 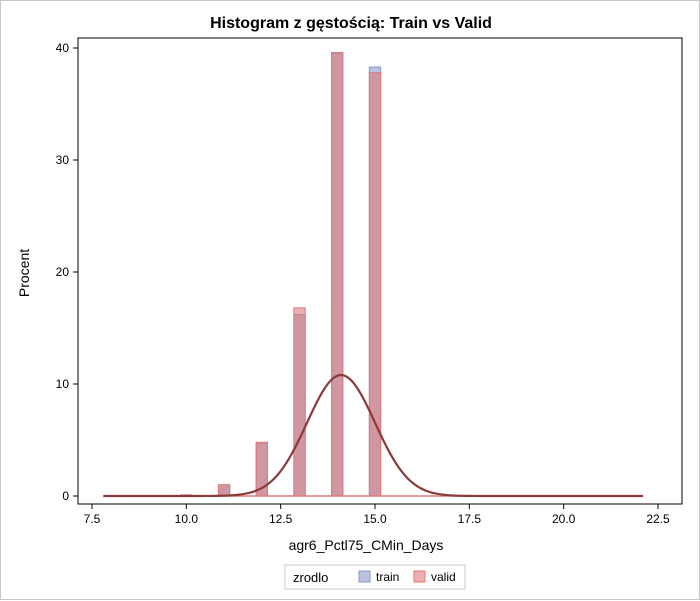 I want to click on x-tick-label: 12.5, so click(x=281, y=519).